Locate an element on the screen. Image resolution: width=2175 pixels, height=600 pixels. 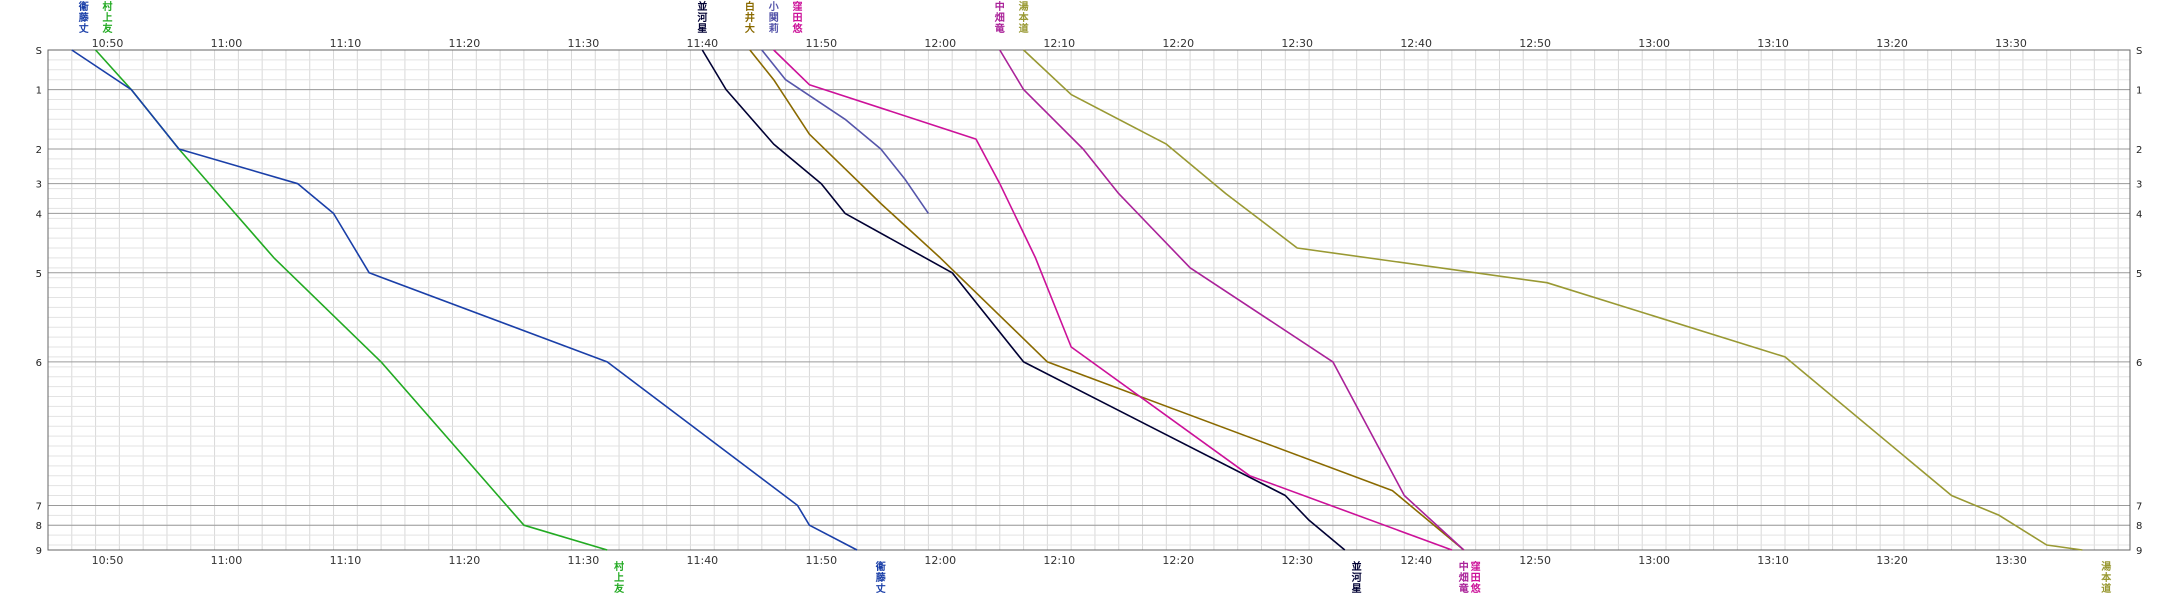
runner-name-bottom: 衞 is located at coordinates (880, 566).